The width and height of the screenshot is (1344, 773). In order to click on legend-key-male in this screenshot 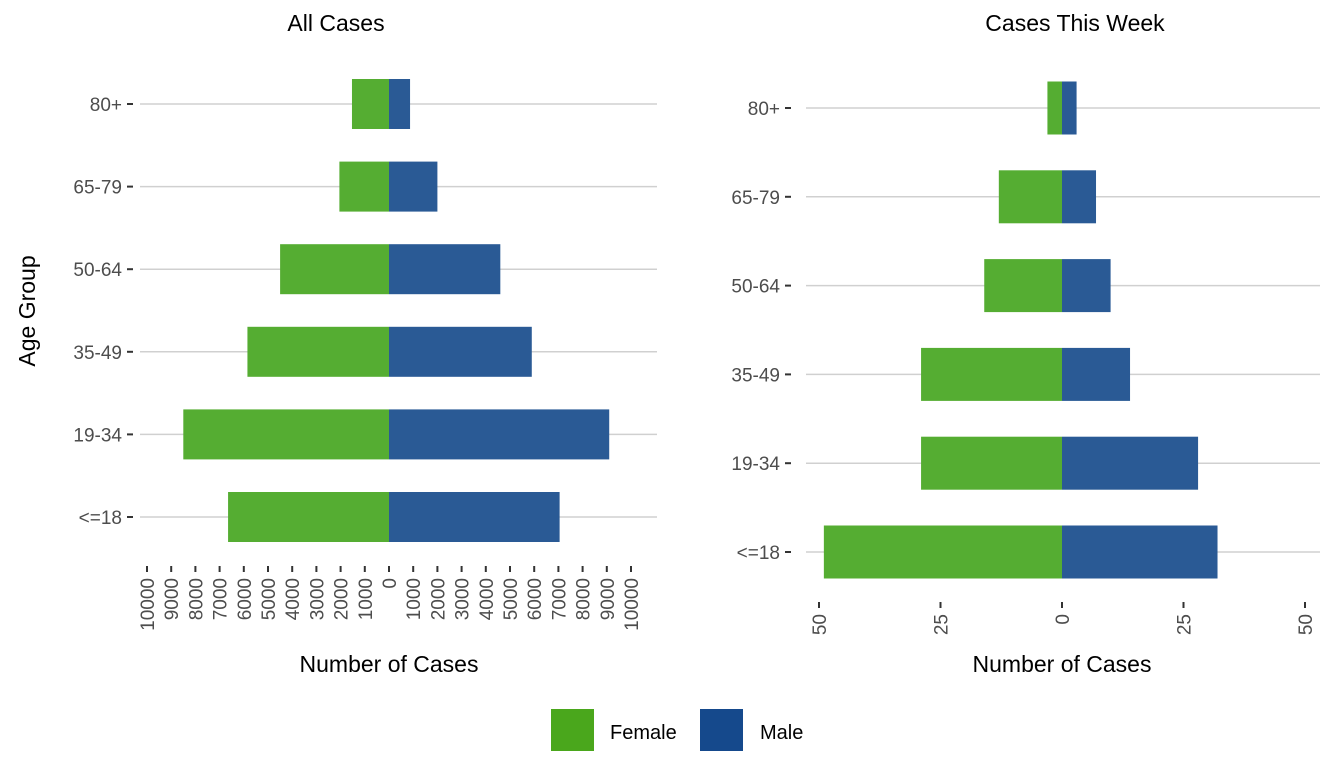, I will do `click(721, 730)`.